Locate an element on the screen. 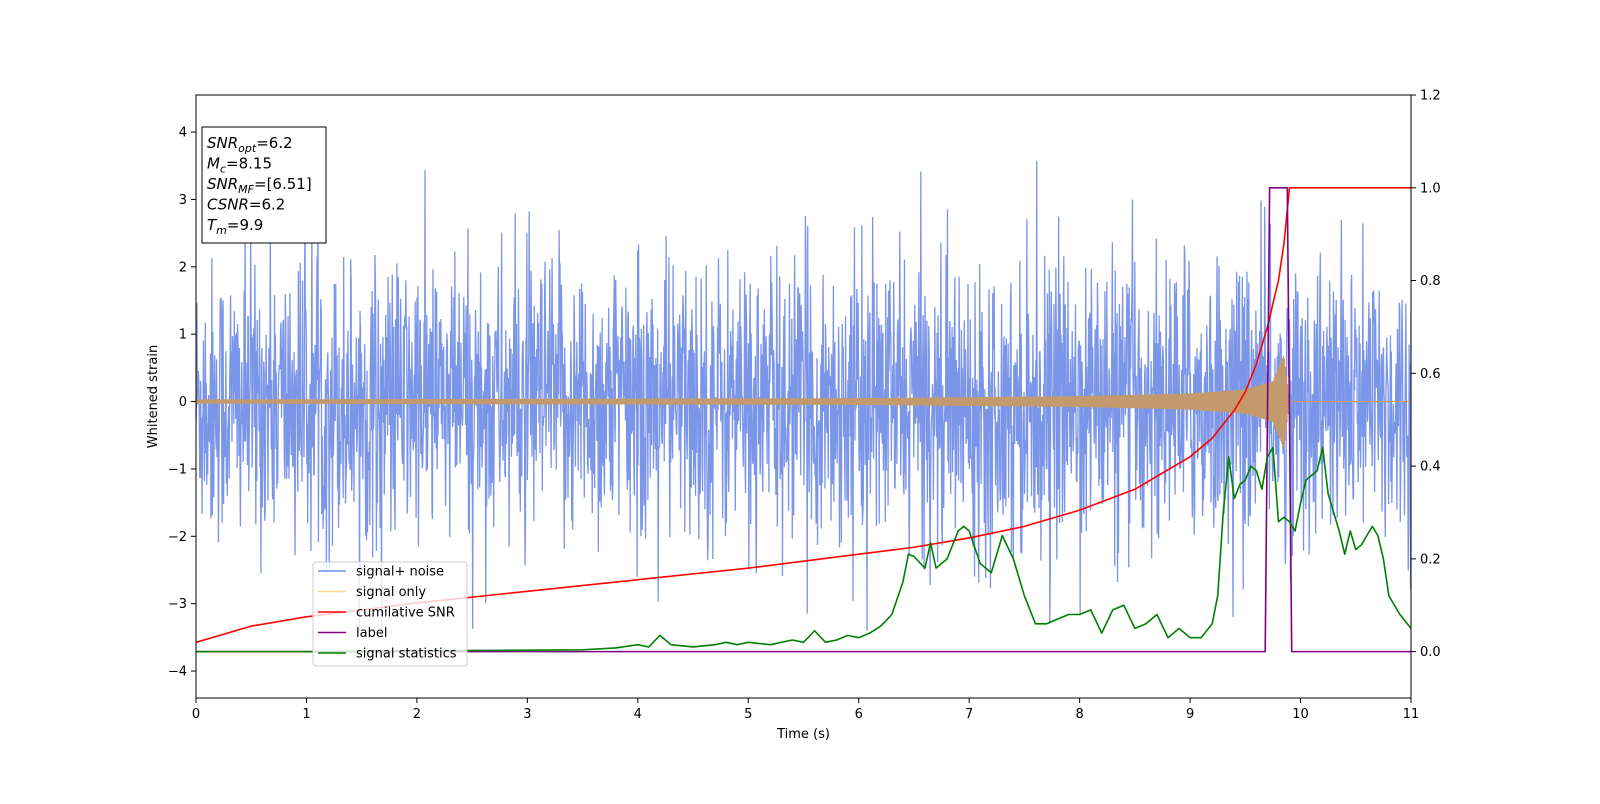  x-tick-label: 0 is located at coordinates (196, 714).